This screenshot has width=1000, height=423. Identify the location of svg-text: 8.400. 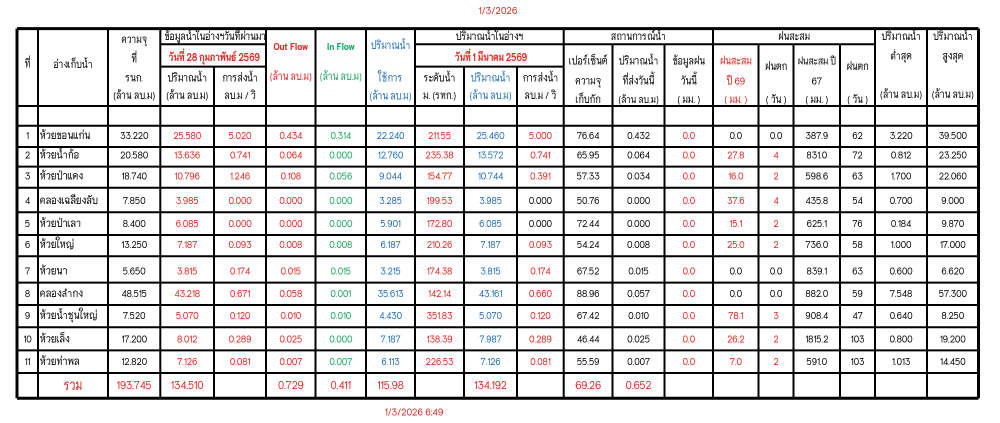
(134, 222).